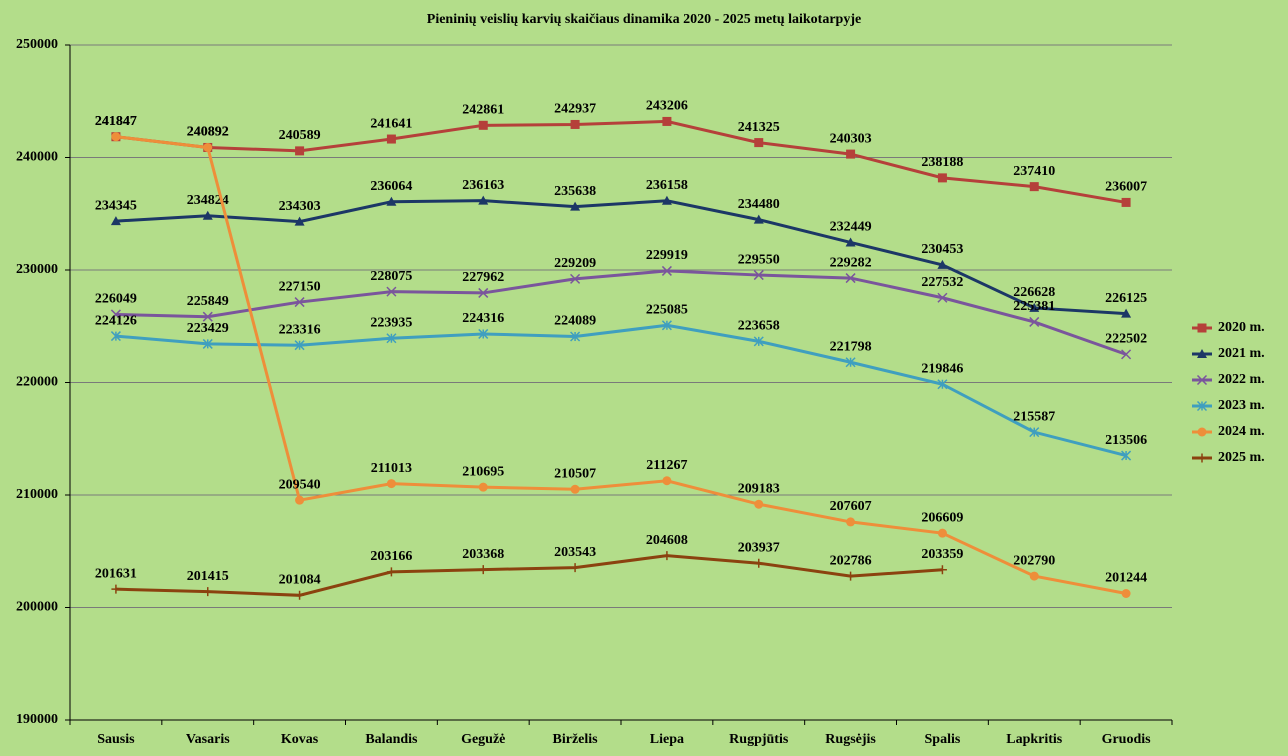 This screenshot has width=1288, height=756. Describe the element at coordinates (483, 318) in the screenshot. I see `data-label: 224316` at that location.